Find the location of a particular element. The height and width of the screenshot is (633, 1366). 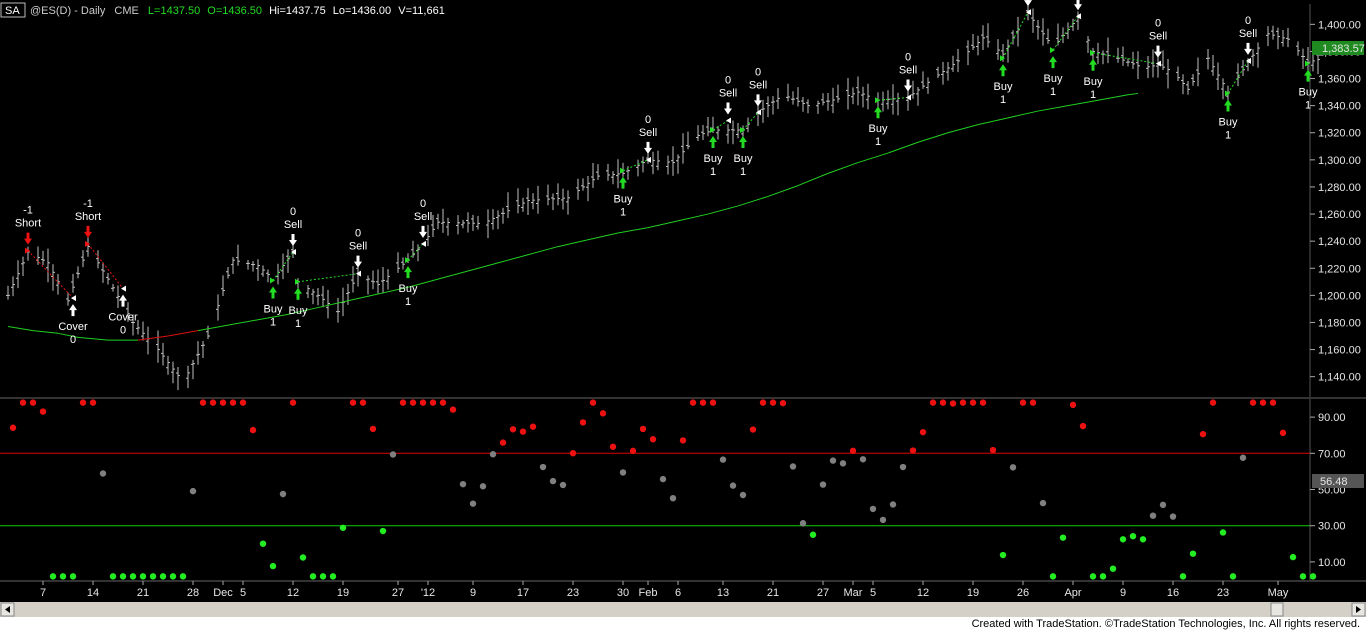

date-tick-label: 19 is located at coordinates (343, 593).